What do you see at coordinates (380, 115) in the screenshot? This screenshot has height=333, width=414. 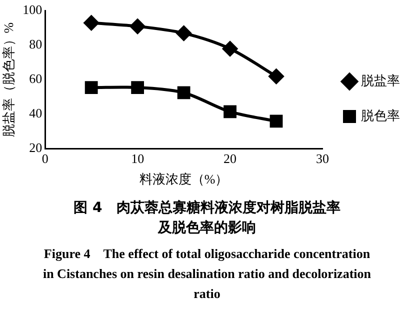 I see `legend-label: 脱色率` at bounding box center [380, 115].